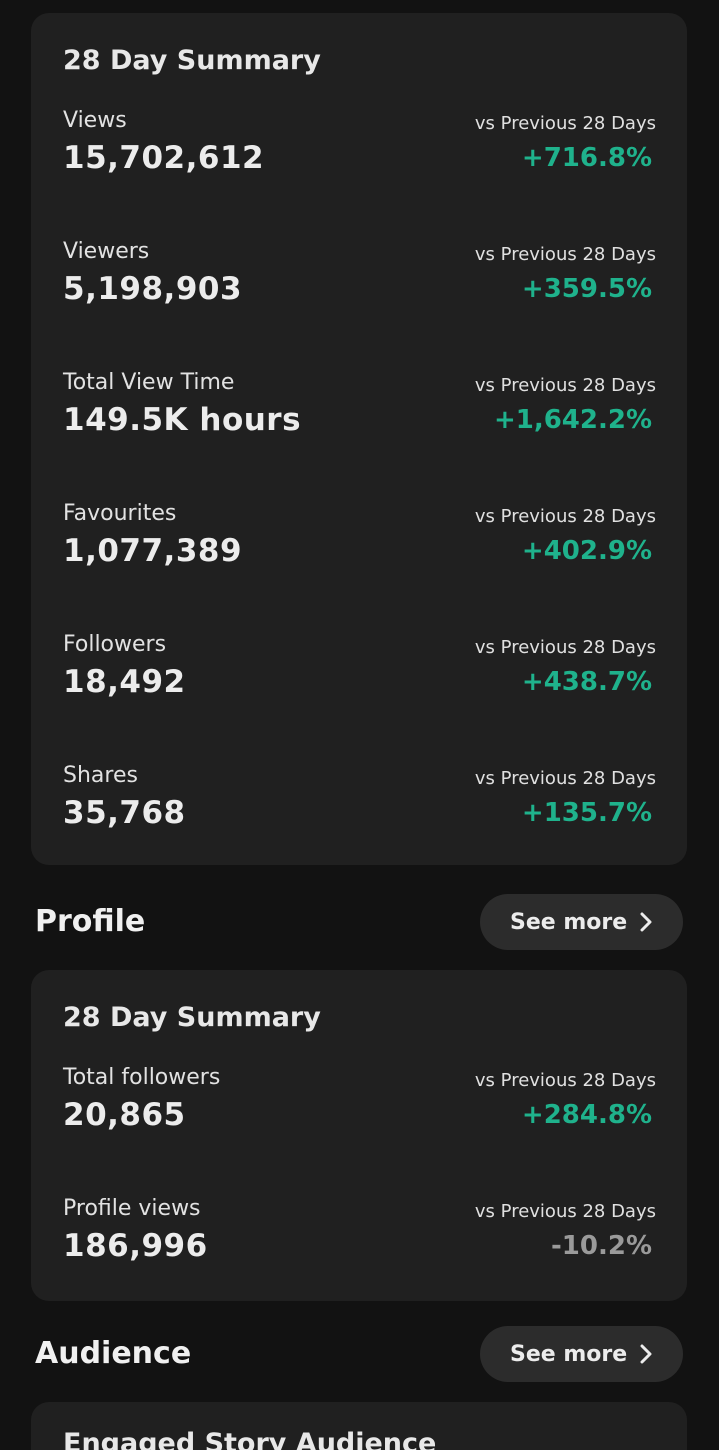 This screenshot has width=719, height=1450. What do you see at coordinates (100, 775) in the screenshot?
I see `metric-label: Shares` at bounding box center [100, 775].